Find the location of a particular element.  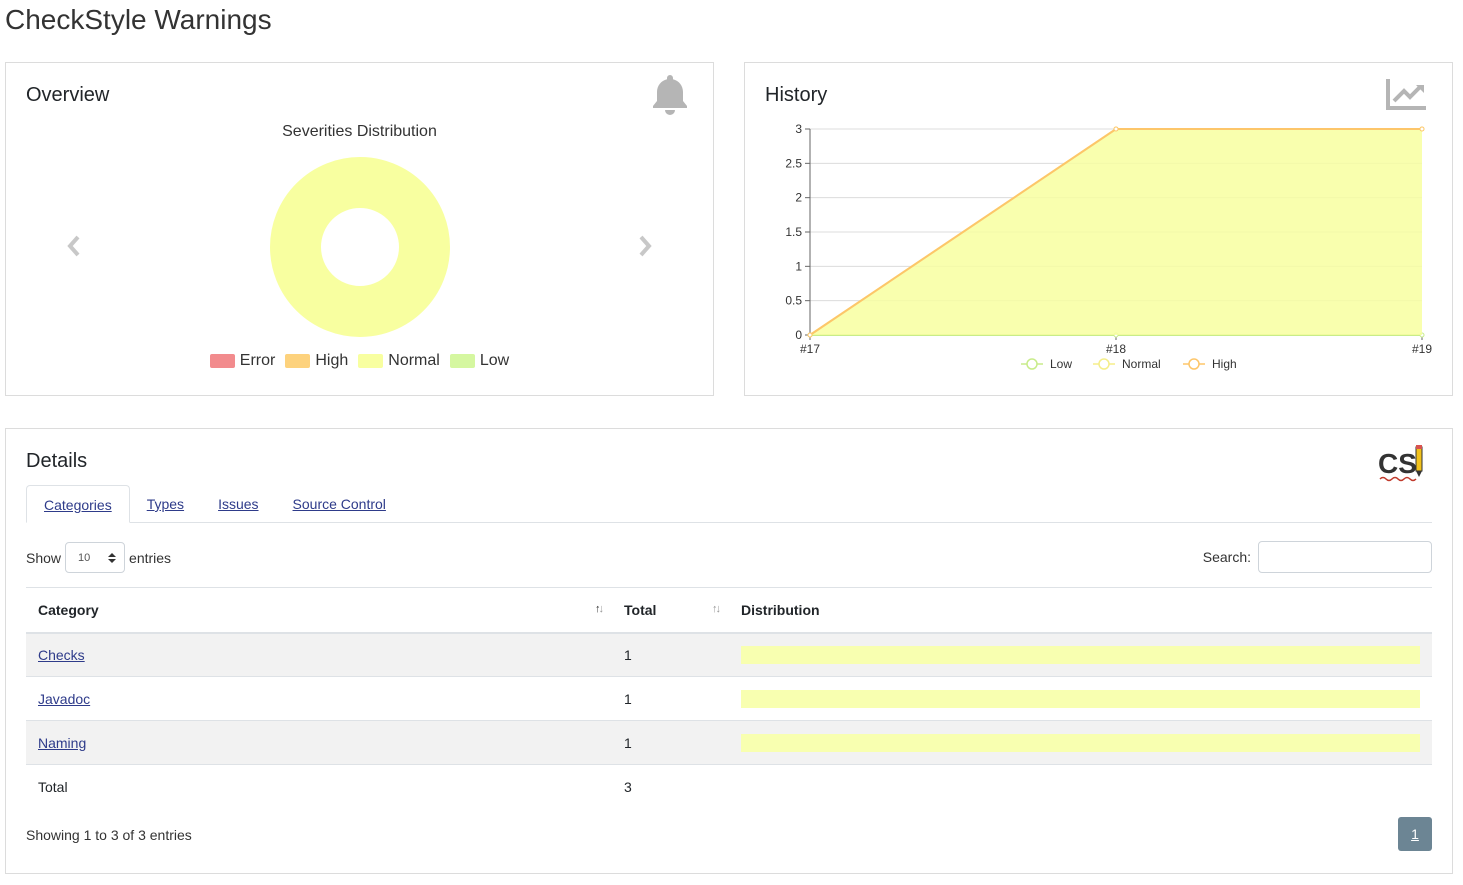

legend-marker-normal is located at coordinates (1104, 364).